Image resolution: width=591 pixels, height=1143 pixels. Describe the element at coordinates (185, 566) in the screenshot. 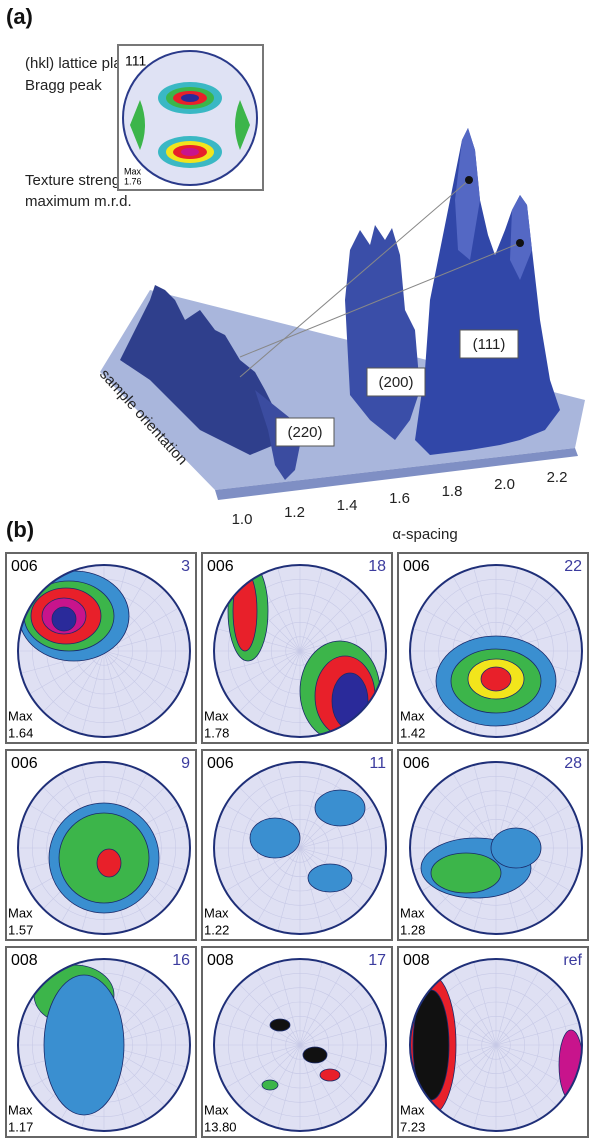

I see `sample-id: 3` at that location.